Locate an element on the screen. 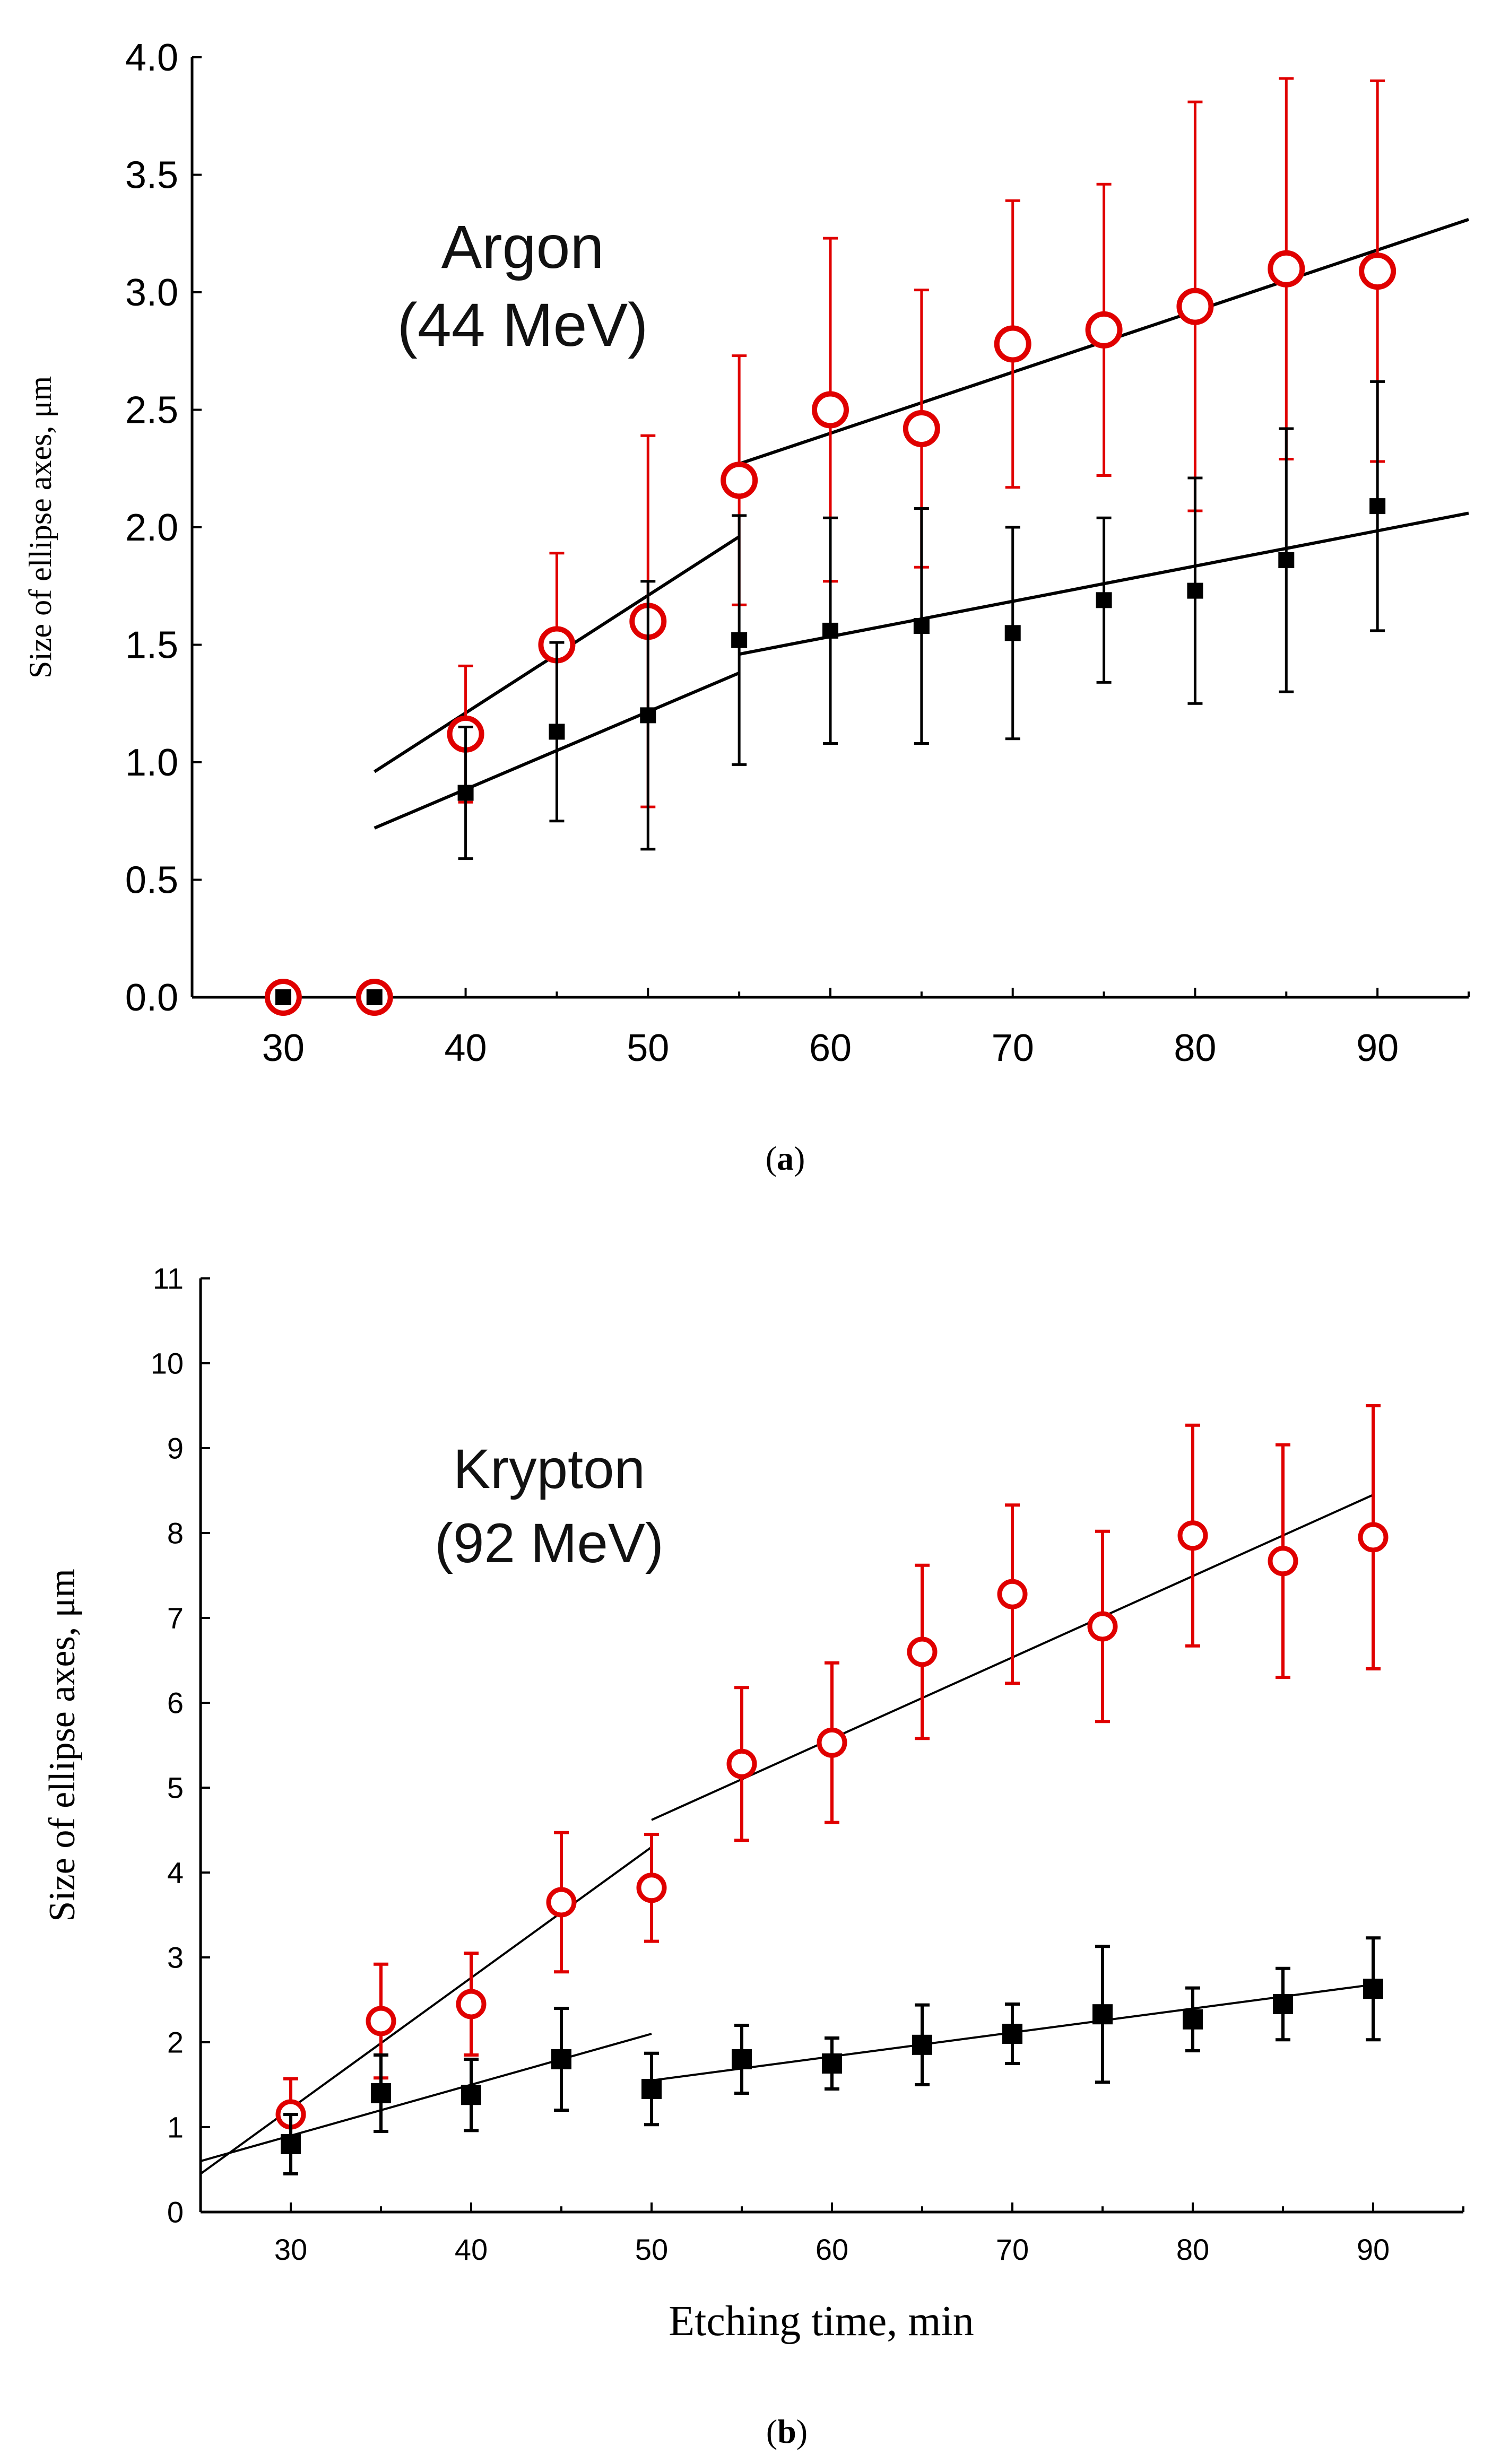 This screenshot has height=2464, width=1492. y-tick-label: 8 is located at coordinates (176, 1533).